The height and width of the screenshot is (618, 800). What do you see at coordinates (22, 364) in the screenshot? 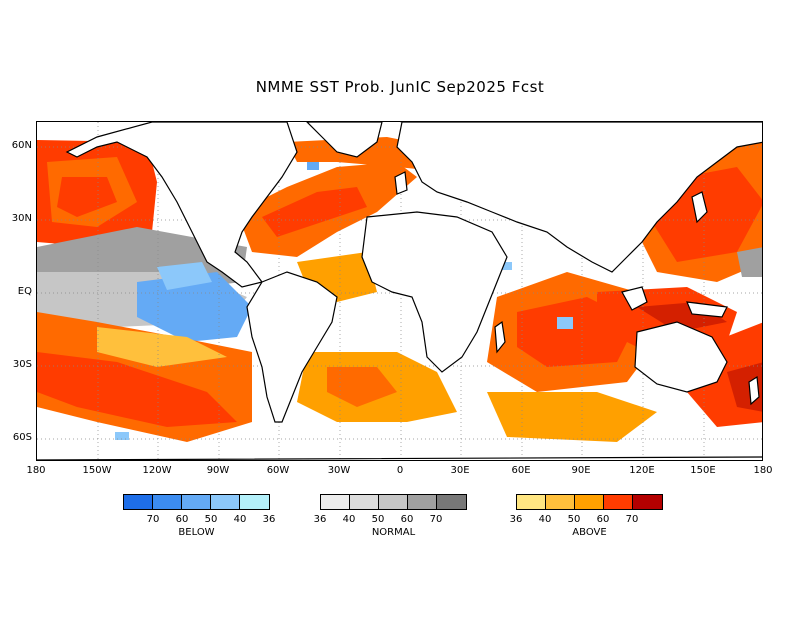
I see `lat-label: 30S` at bounding box center [22, 364].